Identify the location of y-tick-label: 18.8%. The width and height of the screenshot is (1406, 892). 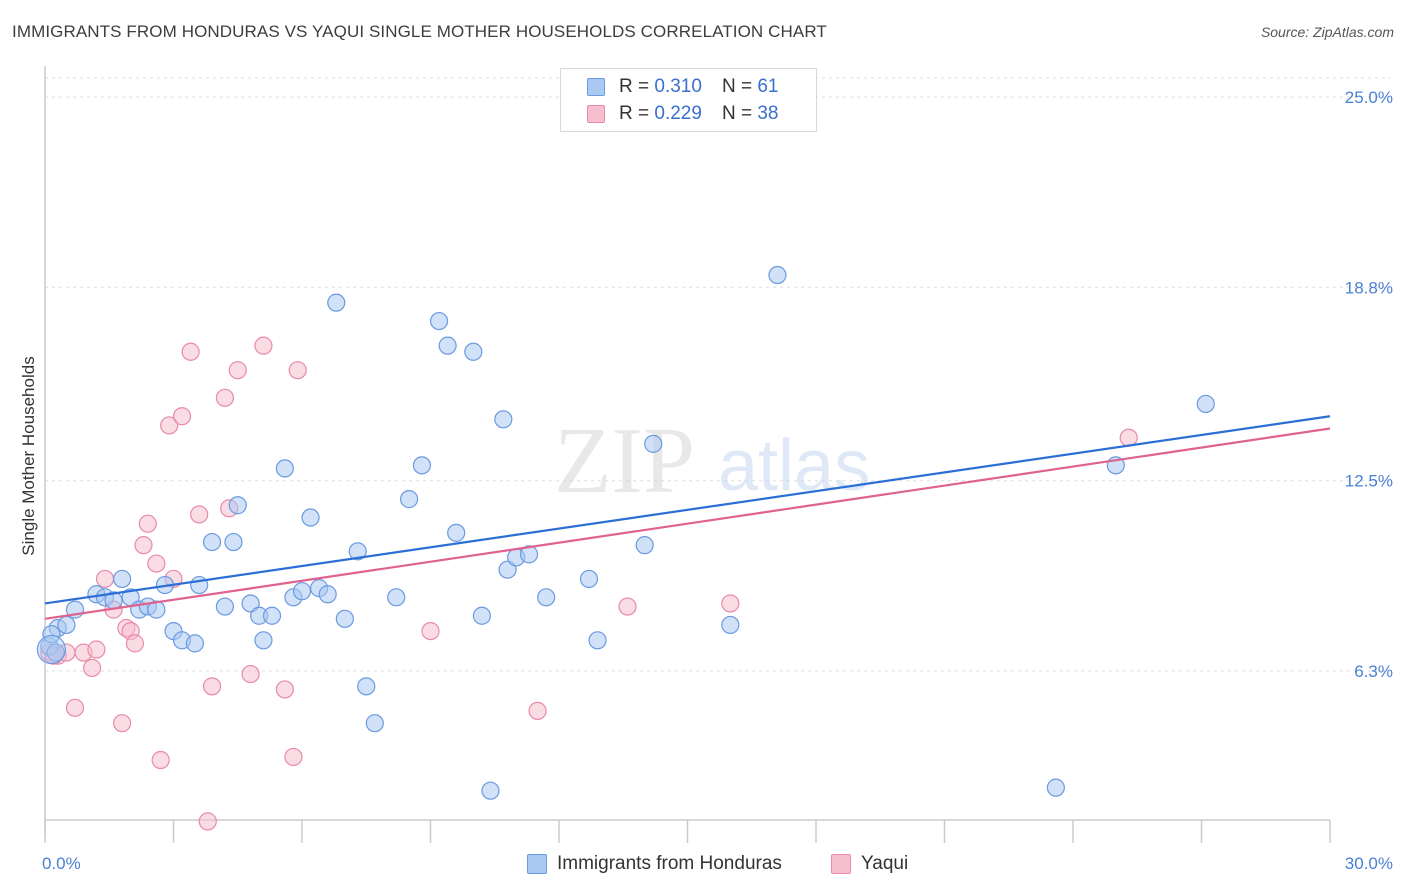
(1369, 287).